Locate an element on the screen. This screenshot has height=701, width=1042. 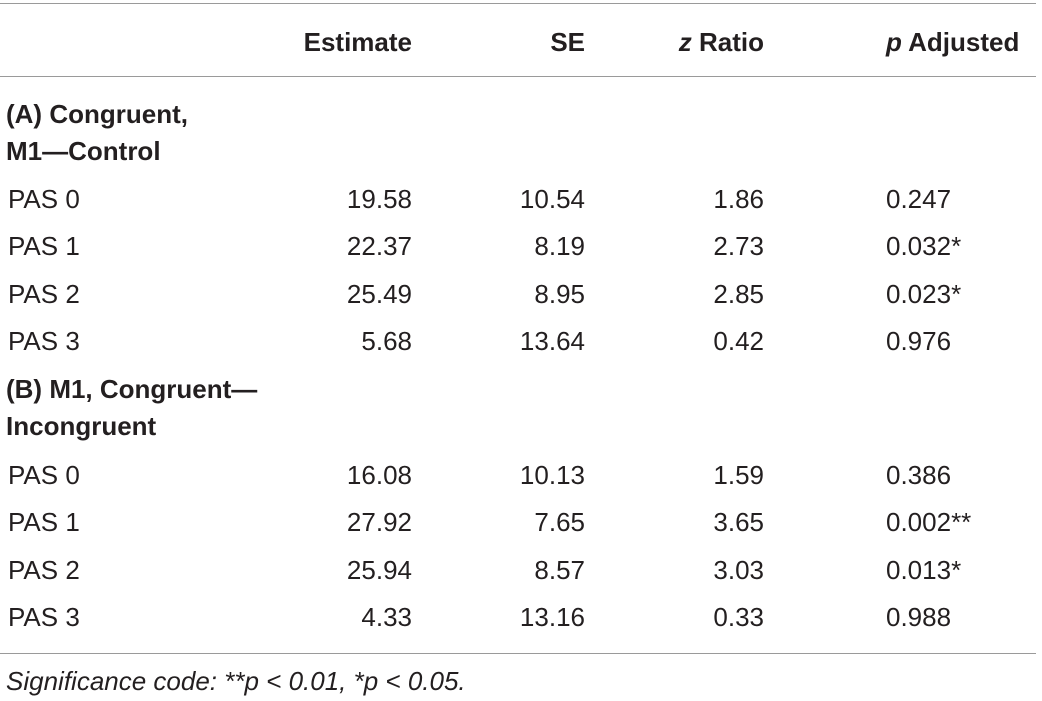
header-p-text: Adjusted is located at coordinates (960, 42).